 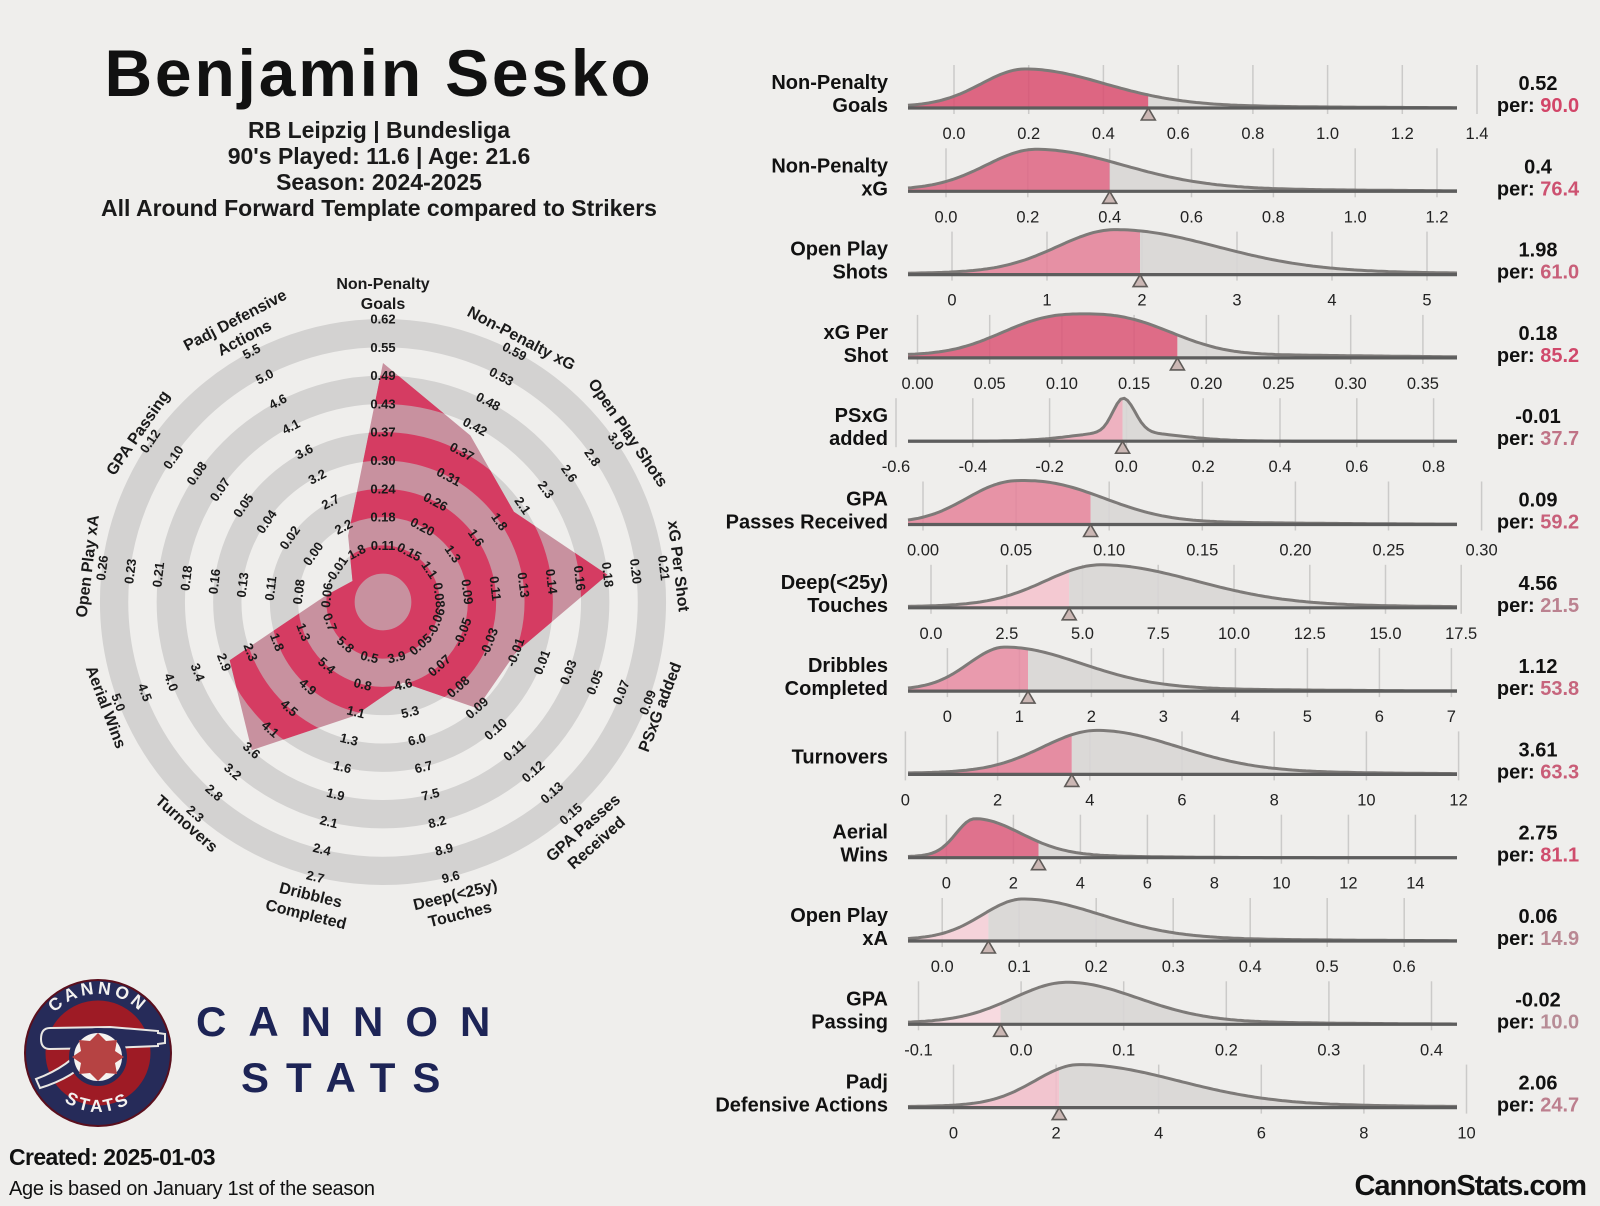 I want to click on svg-text: STATS, so click(x=349, y=1077).